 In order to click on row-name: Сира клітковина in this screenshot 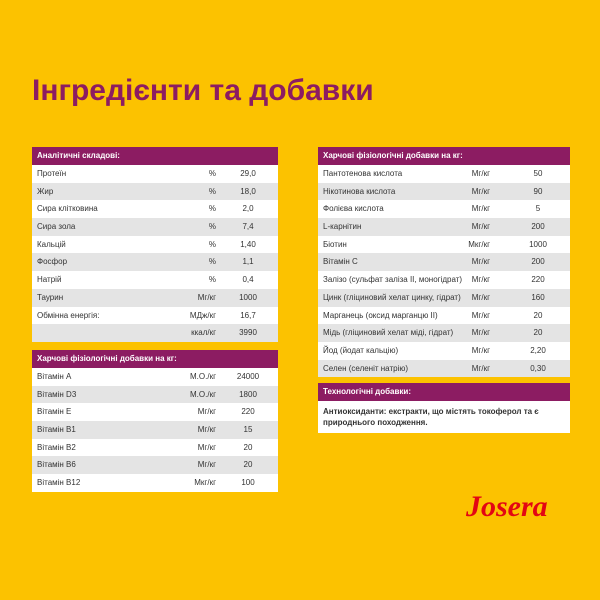, I will do `click(67, 209)`.